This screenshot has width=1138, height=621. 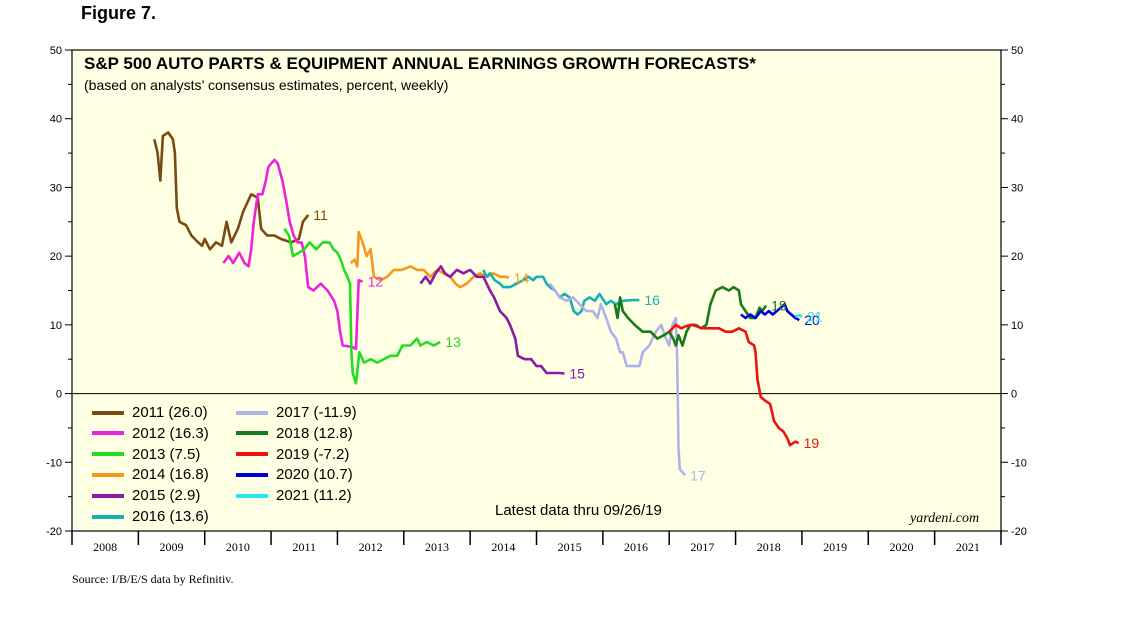 I want to click on series-end-label-2021: 21, so click(x=815, y=317).